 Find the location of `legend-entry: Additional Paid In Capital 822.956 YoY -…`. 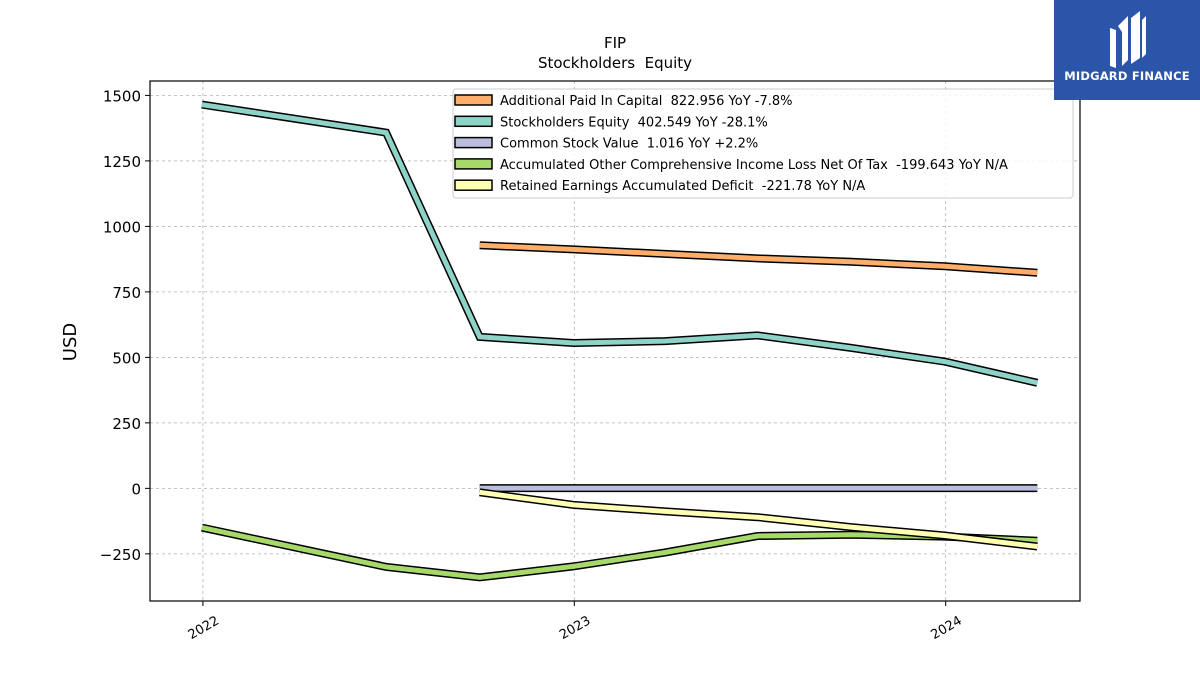

legend-entry: Additional Paid In Capital 822.956 YoY -… is located at coordinates (646, 101).